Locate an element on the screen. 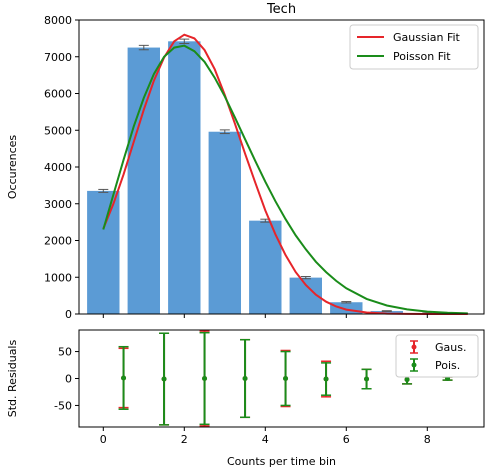 This screenshot has width=491, height=471. legend: Gaus. Pois. is located at coordinates (437, 356).